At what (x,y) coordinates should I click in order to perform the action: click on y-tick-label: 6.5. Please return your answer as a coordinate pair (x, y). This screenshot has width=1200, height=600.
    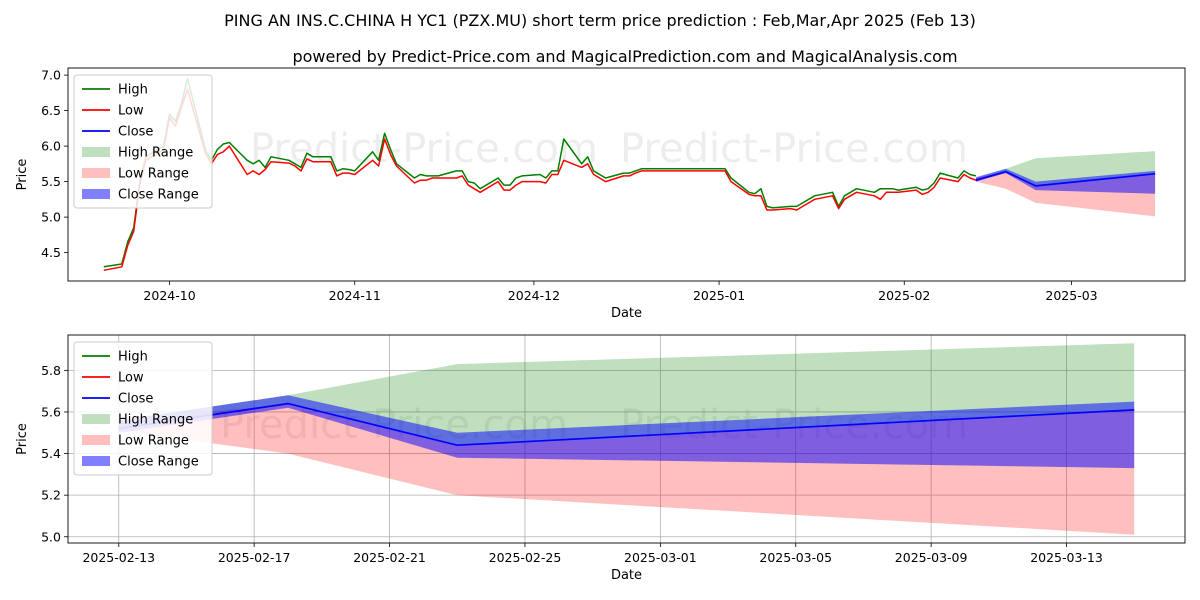
    Looking at the image, I should click on (51, 110).